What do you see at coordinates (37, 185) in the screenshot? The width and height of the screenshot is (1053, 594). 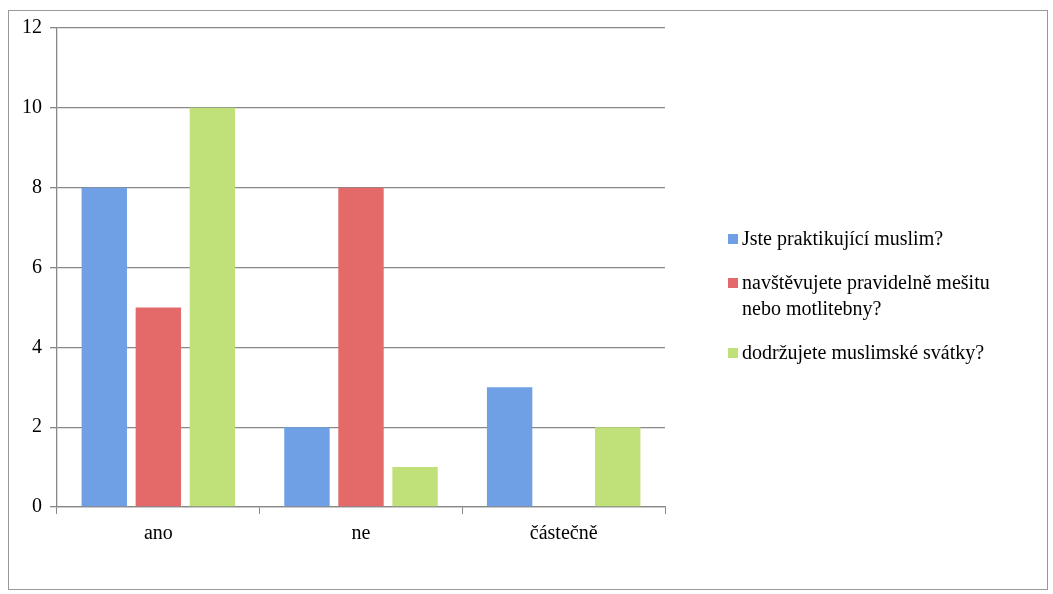 I see `y-tick-label: 8` at bounding box center [37, 185].